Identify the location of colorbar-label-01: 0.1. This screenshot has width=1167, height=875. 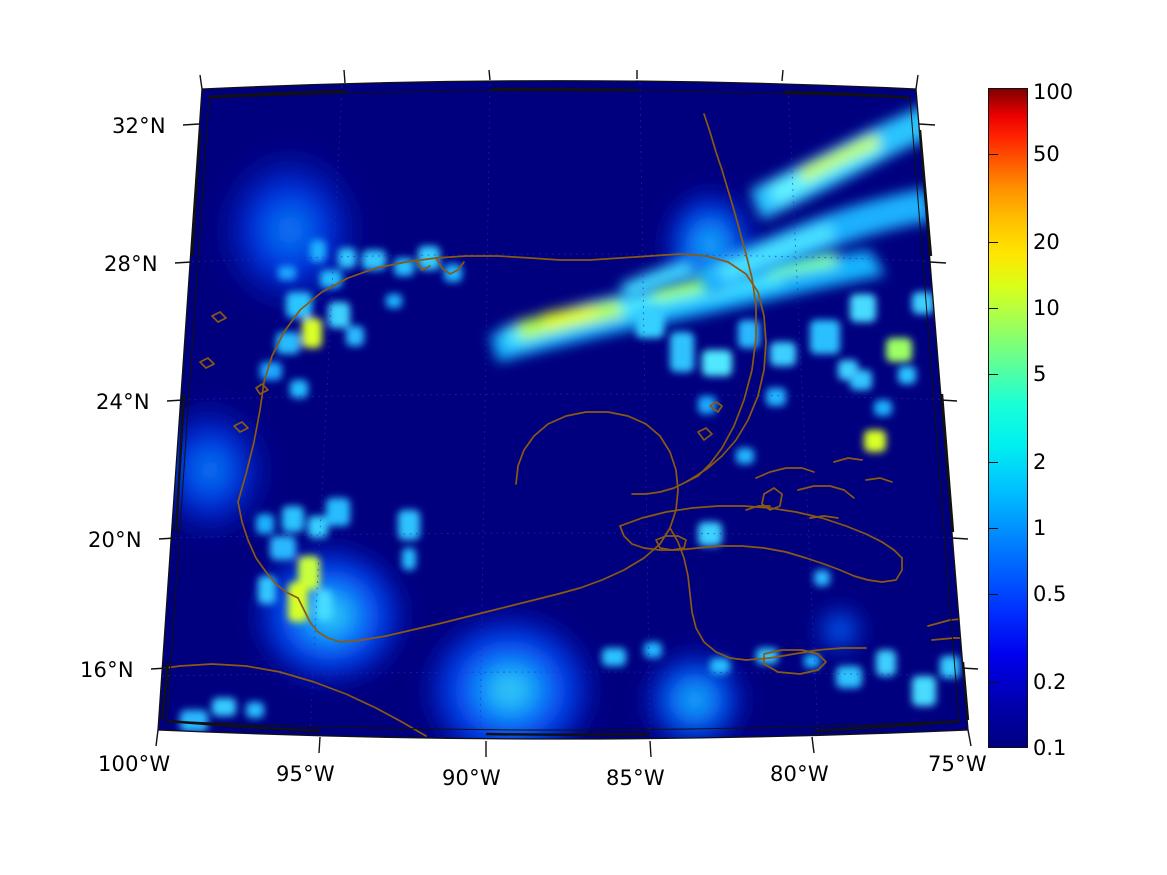
(1050, 748).